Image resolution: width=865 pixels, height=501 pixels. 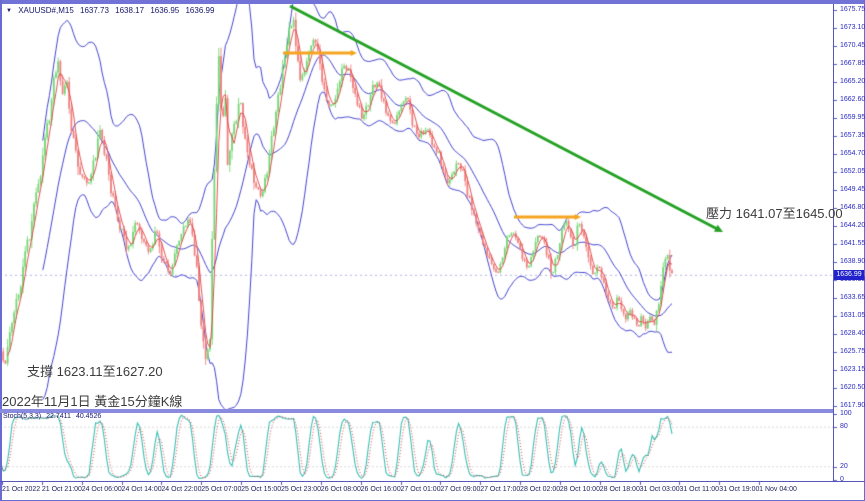 What do you see at coordinates (460, 489) in the screenshot?
I see `time-tick-label: 27 Oct 09:00` at bounding box center [460, 489].